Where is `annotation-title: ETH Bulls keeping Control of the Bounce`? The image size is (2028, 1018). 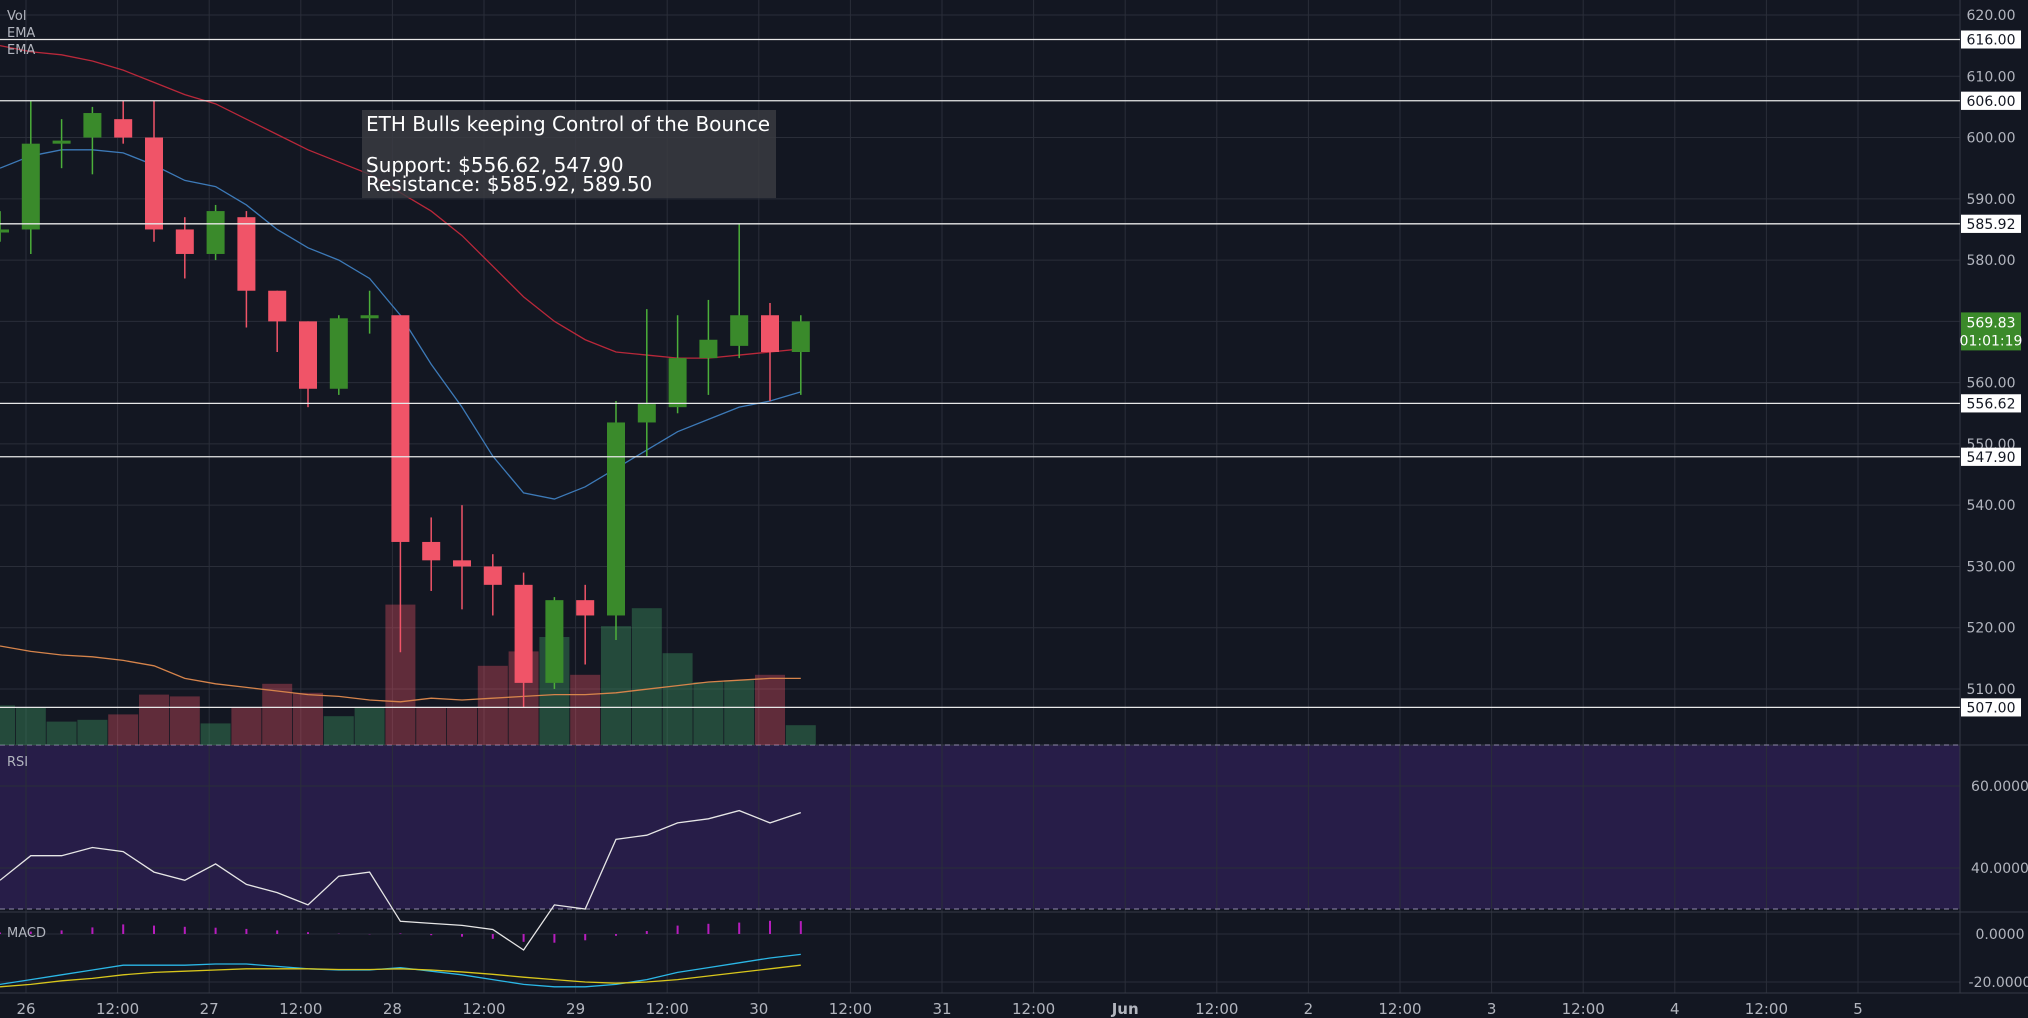
annotation-title: ETH Bulls keeping Control of the Bounce is located at coordinates (568, 124).